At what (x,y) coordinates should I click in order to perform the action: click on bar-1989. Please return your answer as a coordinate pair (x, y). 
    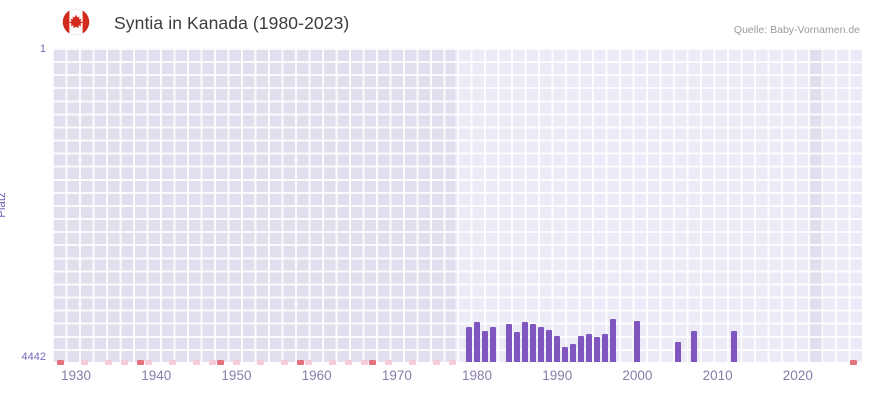
    Looking at the image, I should click on (549, 346).